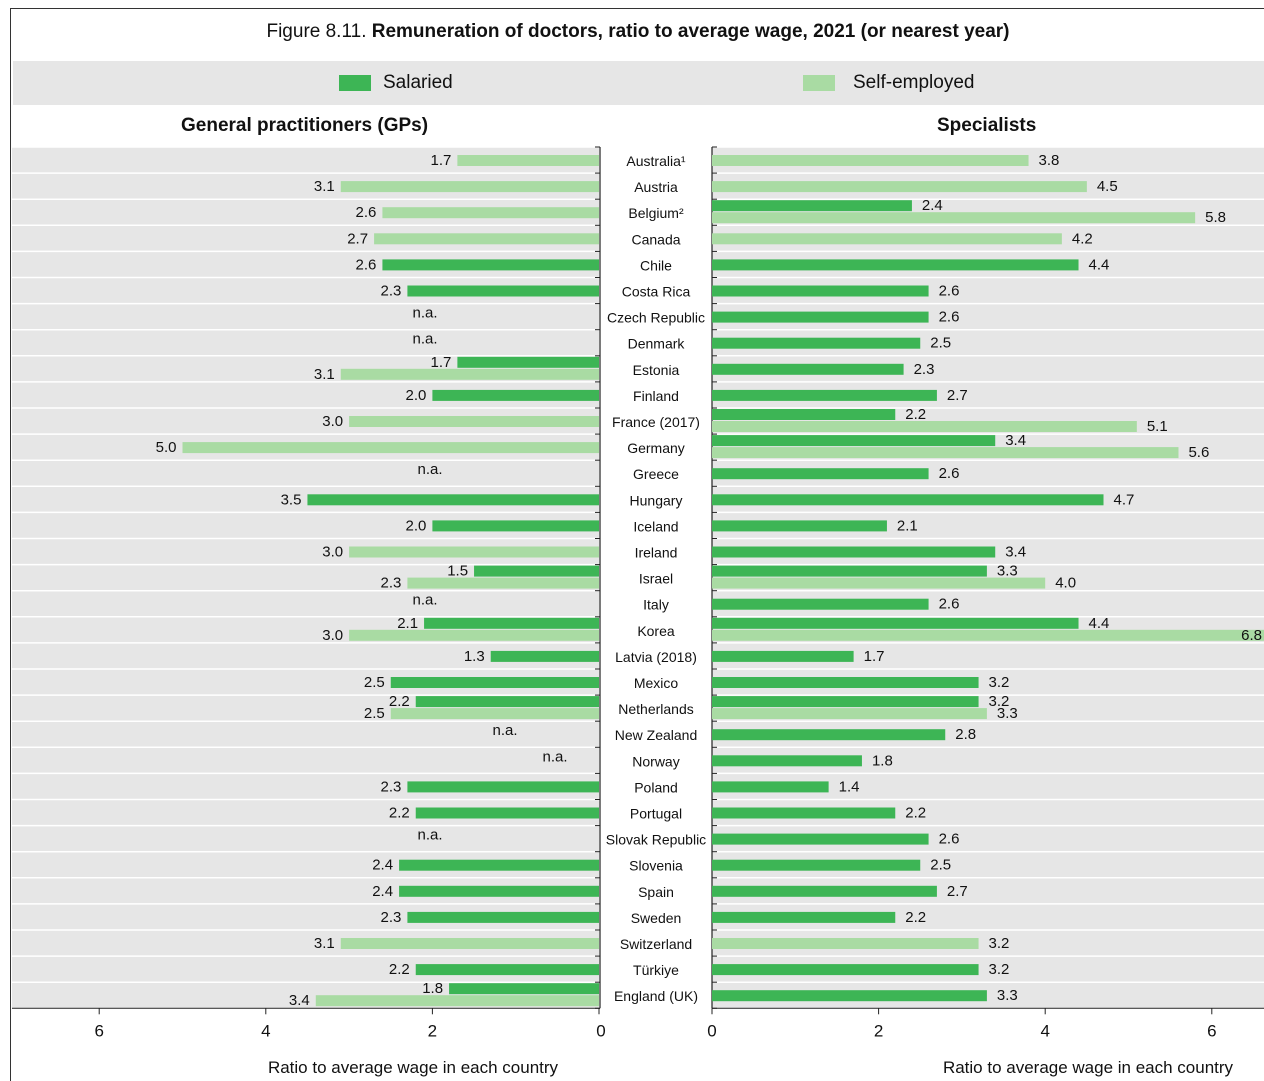 This screenshot has width=1264, height=1081. Describe the element at coordinates (1088, 1067) in the screenshot. I see `specialists-x-axis-title: Ratio to average wage in each country` at that location.